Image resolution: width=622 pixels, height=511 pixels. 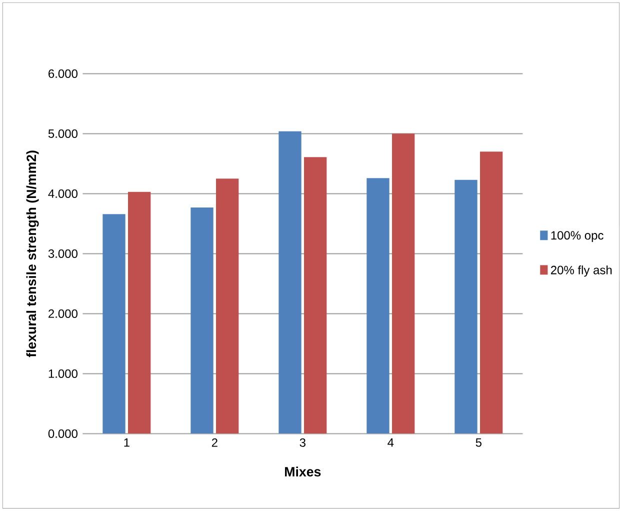 What do you see at coordinates (63, 193) in the screenshot?
I see `y-tick-label: 4.000` at bounding box center [63, 193].